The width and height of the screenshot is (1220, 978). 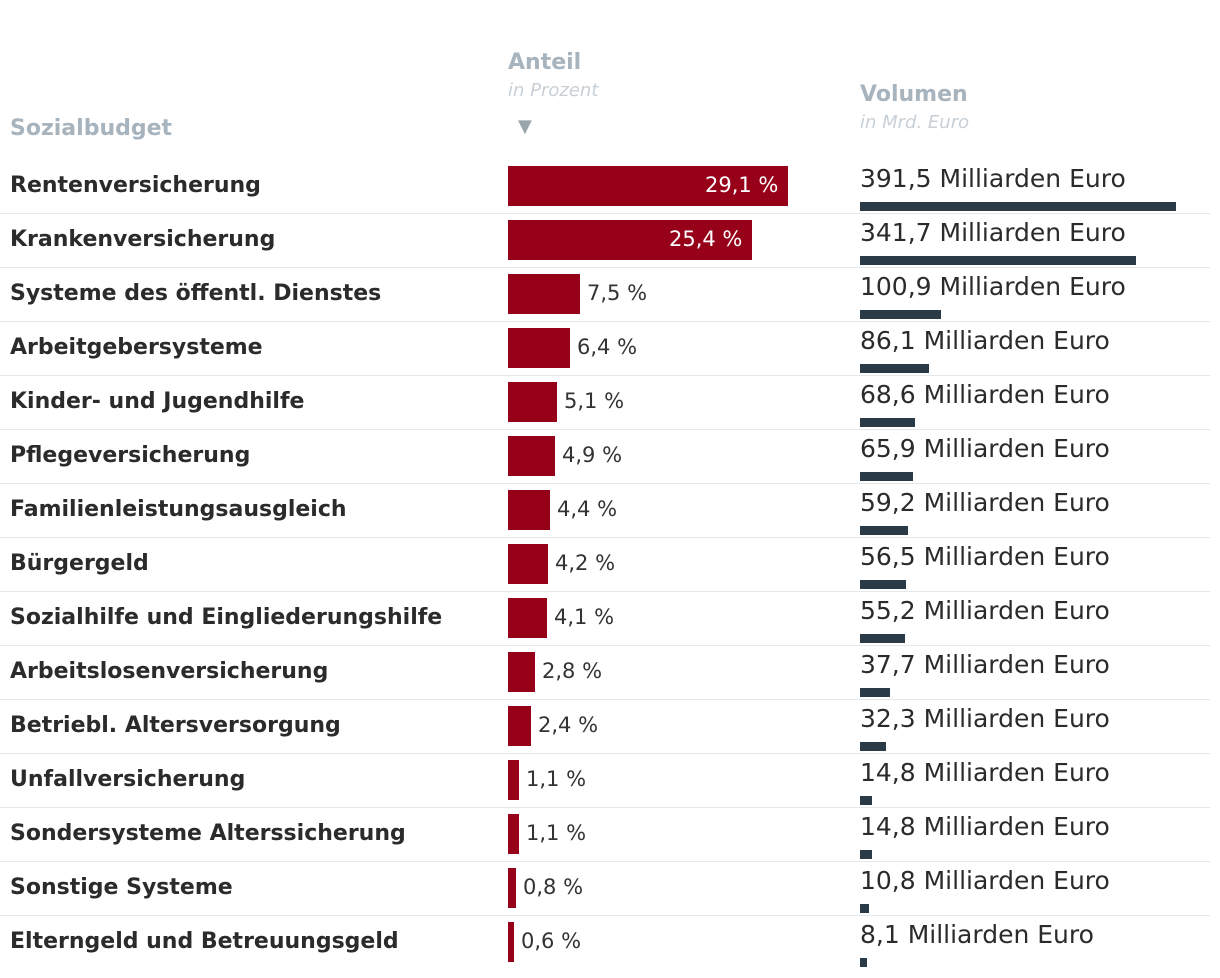 I want to click on share-value-label: 4,2 %, so click(x=585, y=563).